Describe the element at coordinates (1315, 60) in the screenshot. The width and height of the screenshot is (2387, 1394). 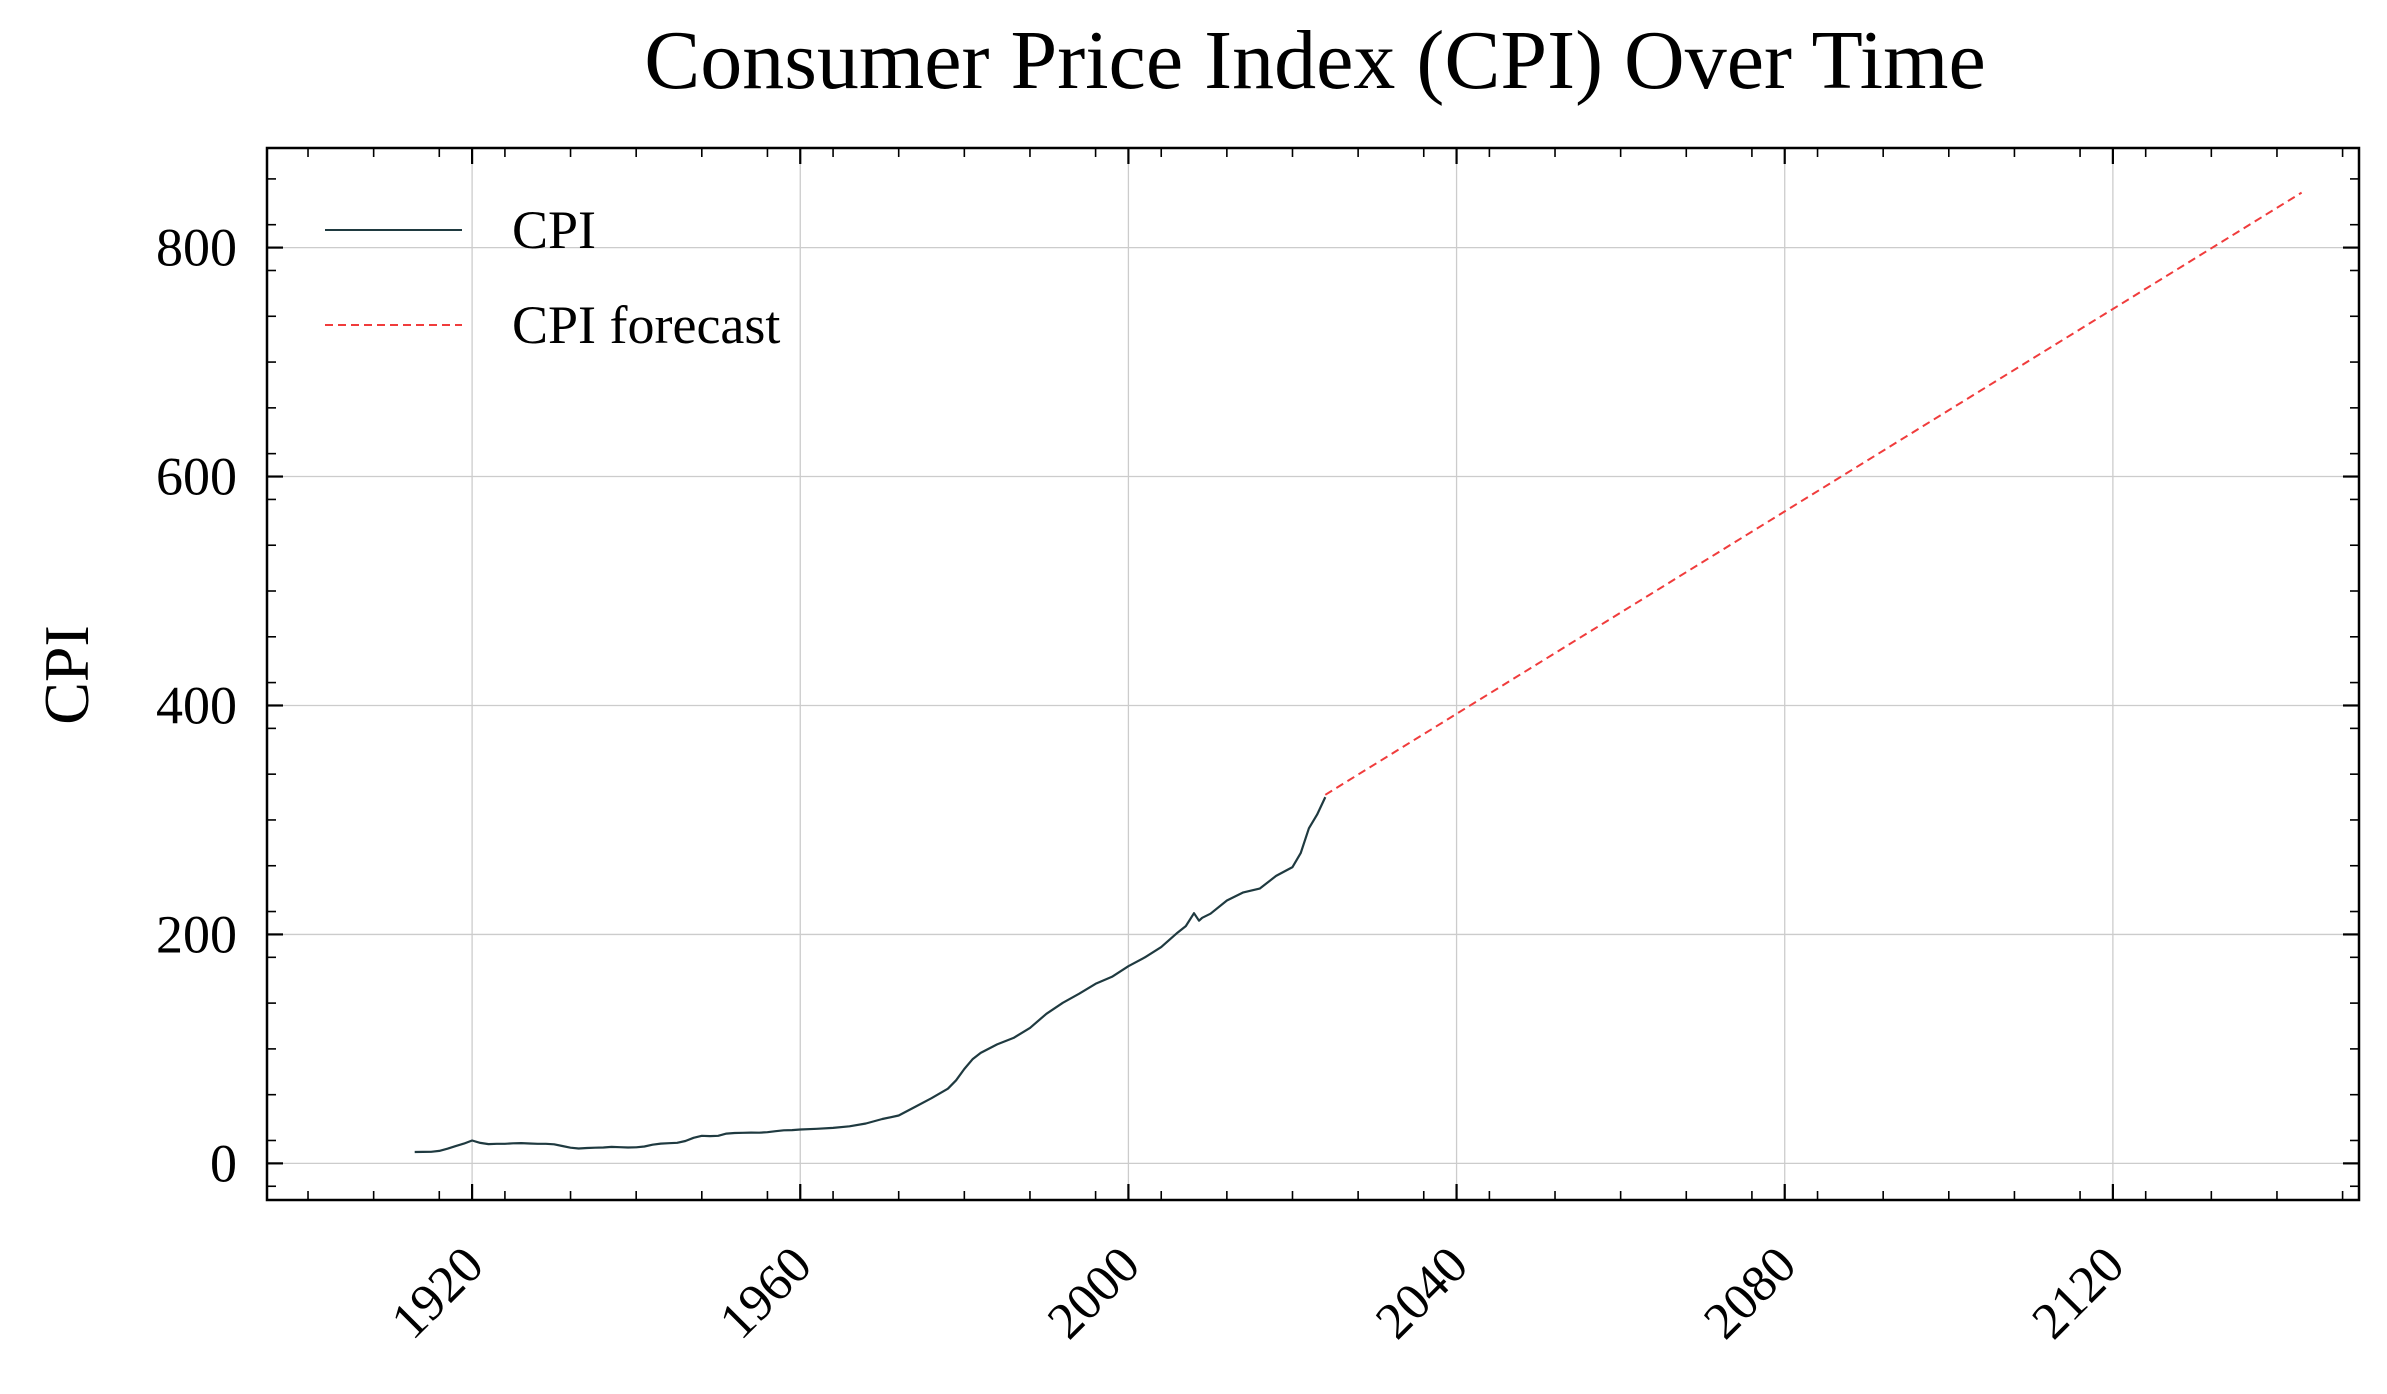
I see `chart-title: Consumer Price Index (CPI) Over Time` at that location.